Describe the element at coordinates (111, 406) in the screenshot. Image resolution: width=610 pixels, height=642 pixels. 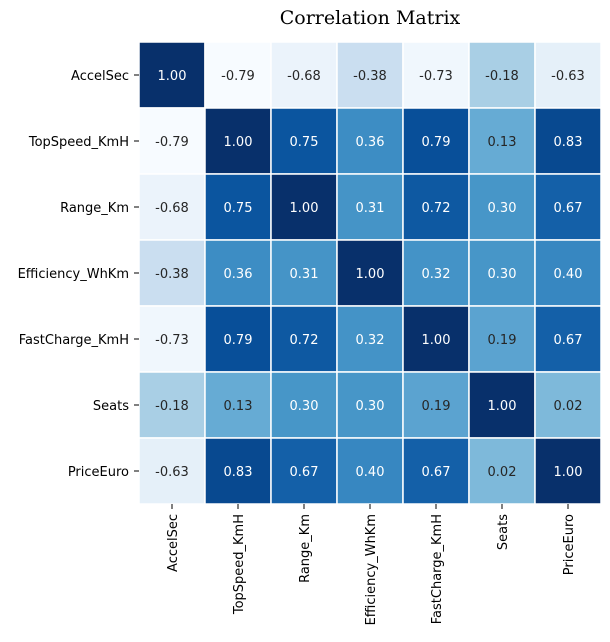
I see `row-tick-label: Seats` at that location.